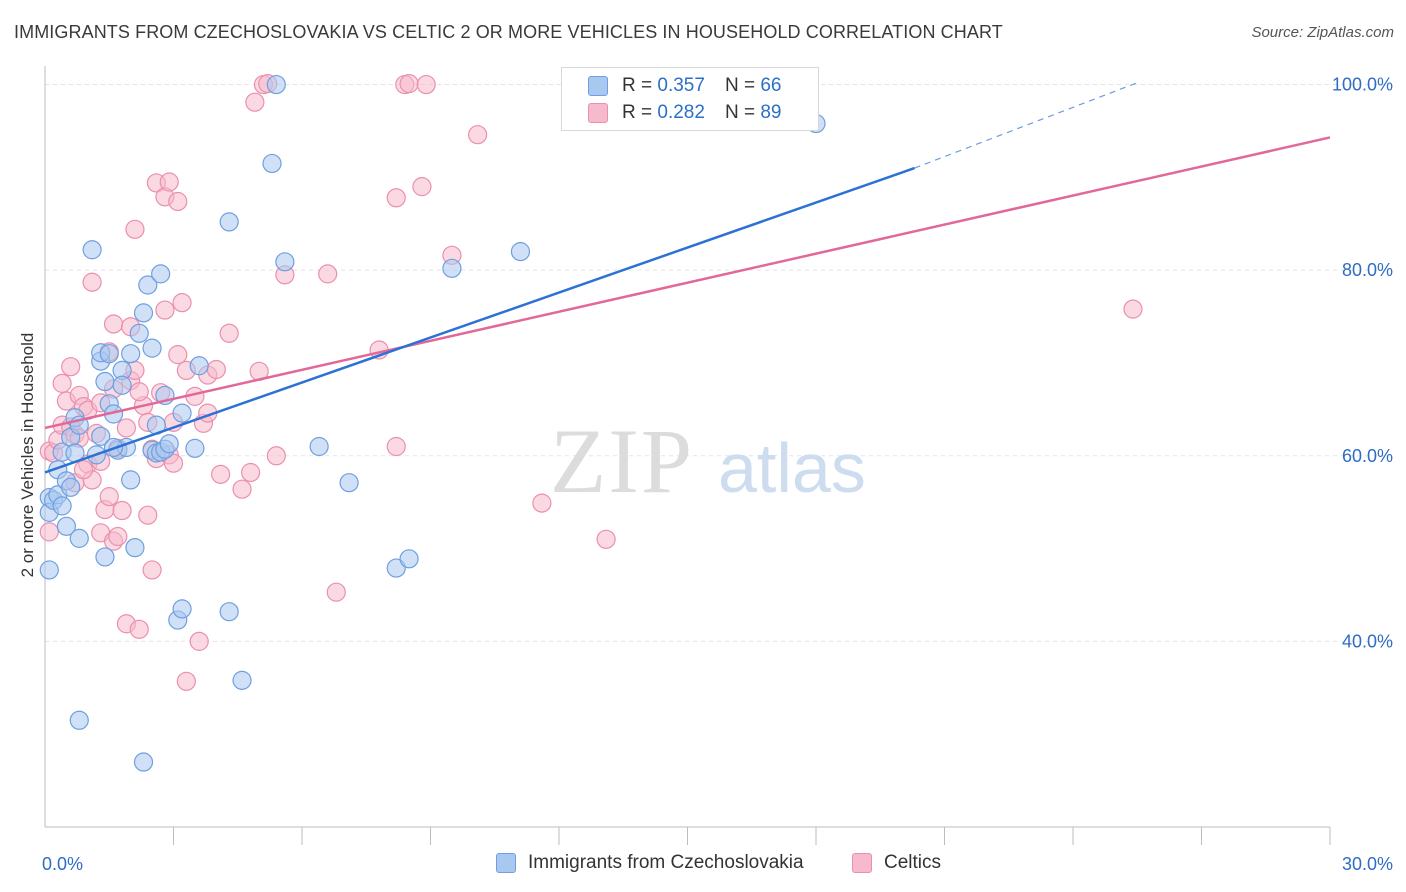 Image resolution: width=1406 pixels, height=892 pixels. I want to click on watermark-atlas: atlas, so click(792, 468).